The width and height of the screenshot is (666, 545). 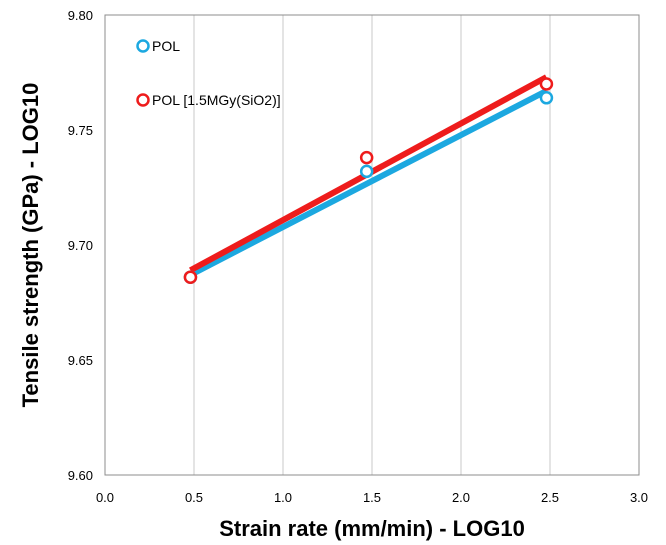 What do you see at coordinates (80, 475) in the screenshot?
I see `y-tick-label: 9.60` at bounding box center [80, 475].